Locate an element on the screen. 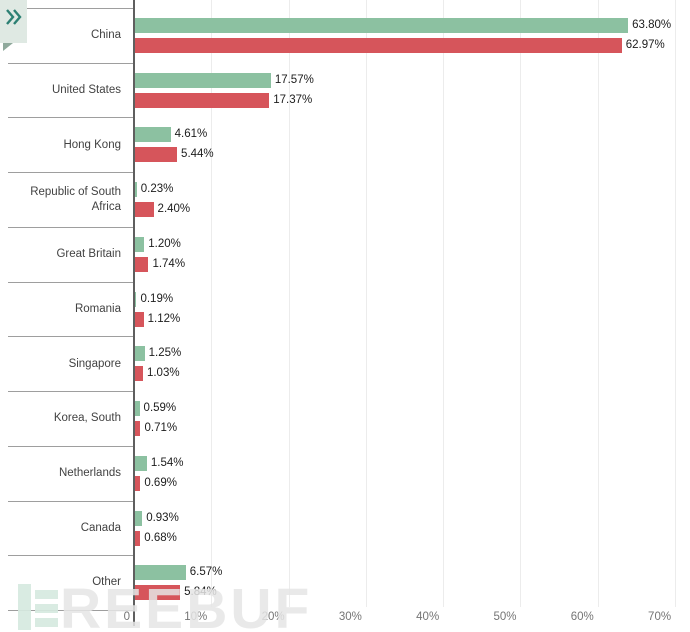 Image resolution: width=690 pixels, height=632 pixels. bar-value-label: 1.54% is located at coordinates (167, 462).